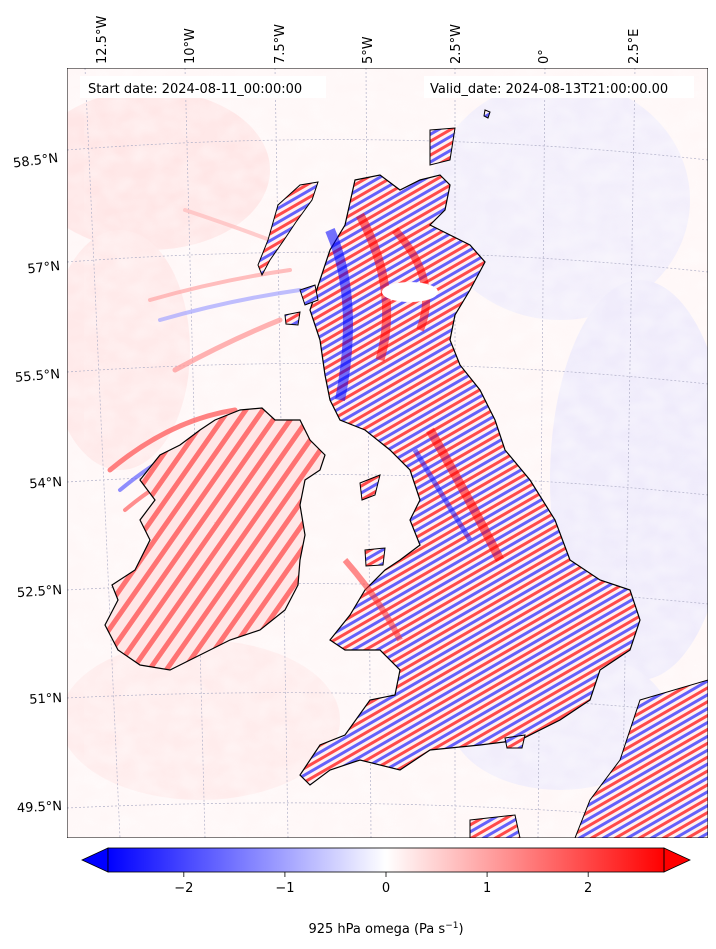 This screenshot has width=716, height=949. Describe the element at coordinates (634, 46) in the screenshot. I see `lon-tick-label: 2.5°E` at that location.